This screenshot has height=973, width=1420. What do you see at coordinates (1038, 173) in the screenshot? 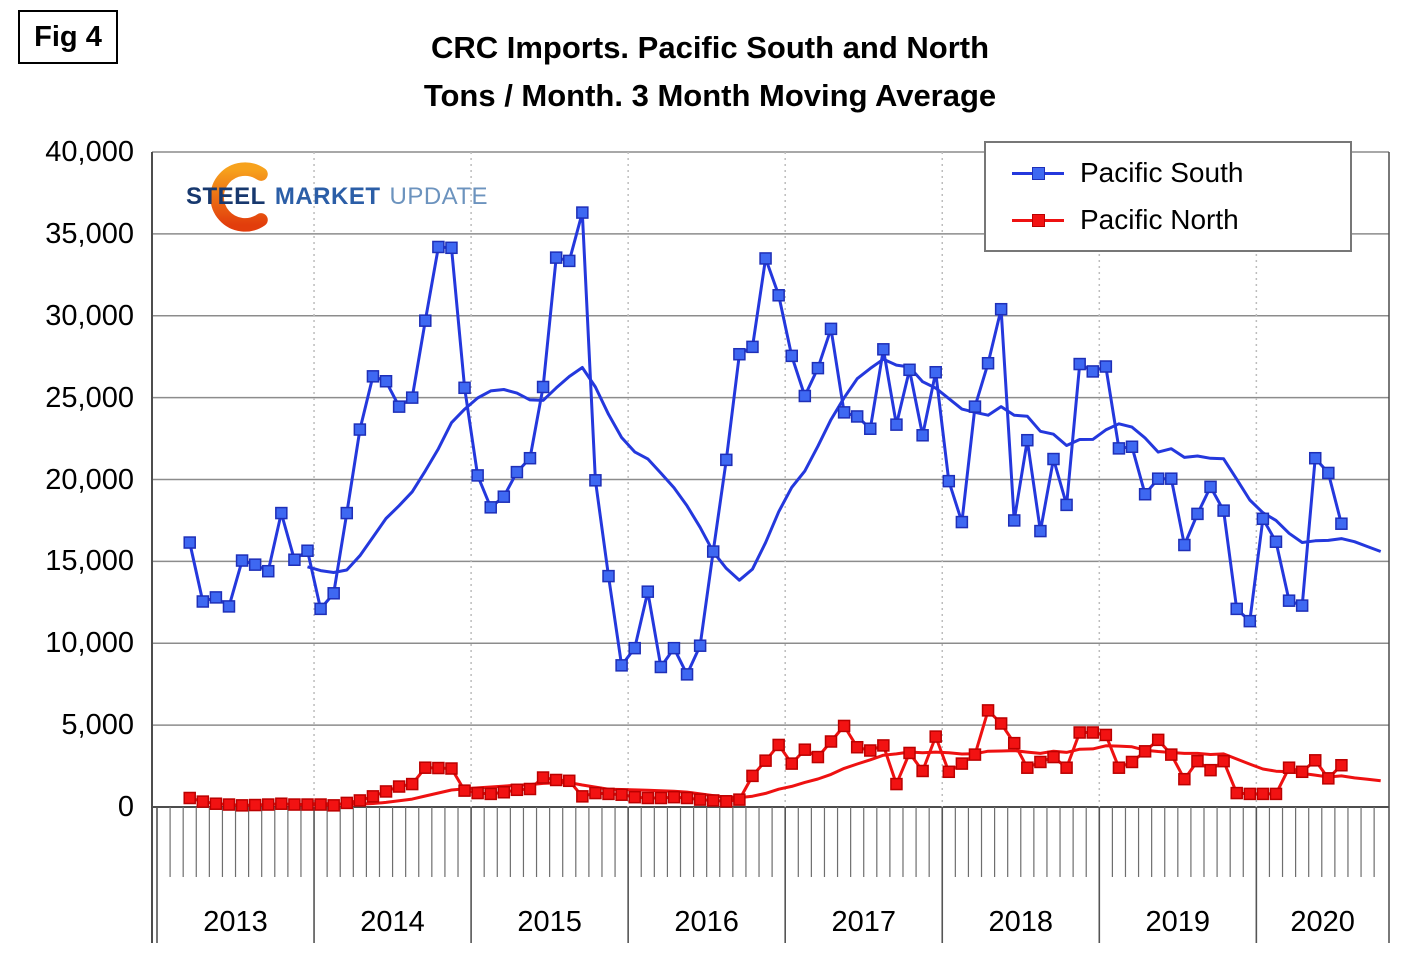
I see `pacific-south-legend-marker-icon` at bounding box center [1038, 173].